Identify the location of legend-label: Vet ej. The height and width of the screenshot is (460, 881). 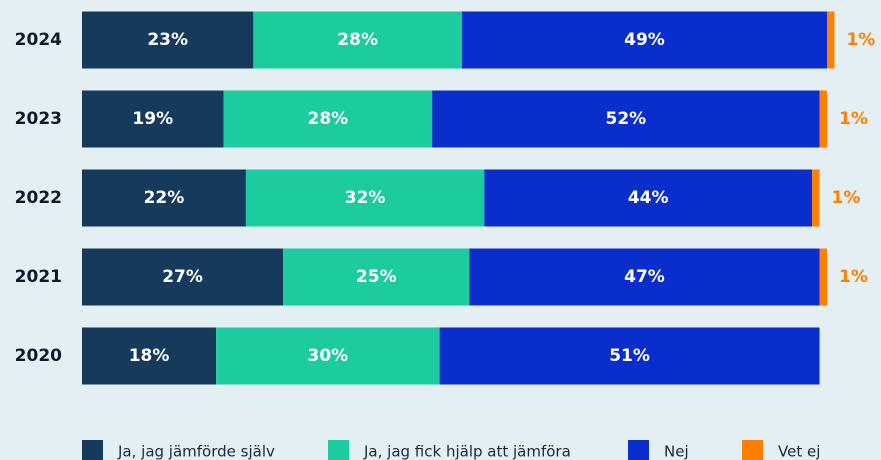
(799, 451).